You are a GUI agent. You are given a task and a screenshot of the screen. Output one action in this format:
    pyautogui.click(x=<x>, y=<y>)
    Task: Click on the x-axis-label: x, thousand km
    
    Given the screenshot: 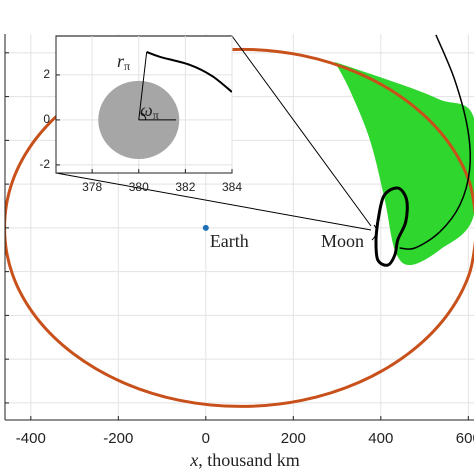 What is the action you would take?
    pyautogui.click(x=244, y=460)
    